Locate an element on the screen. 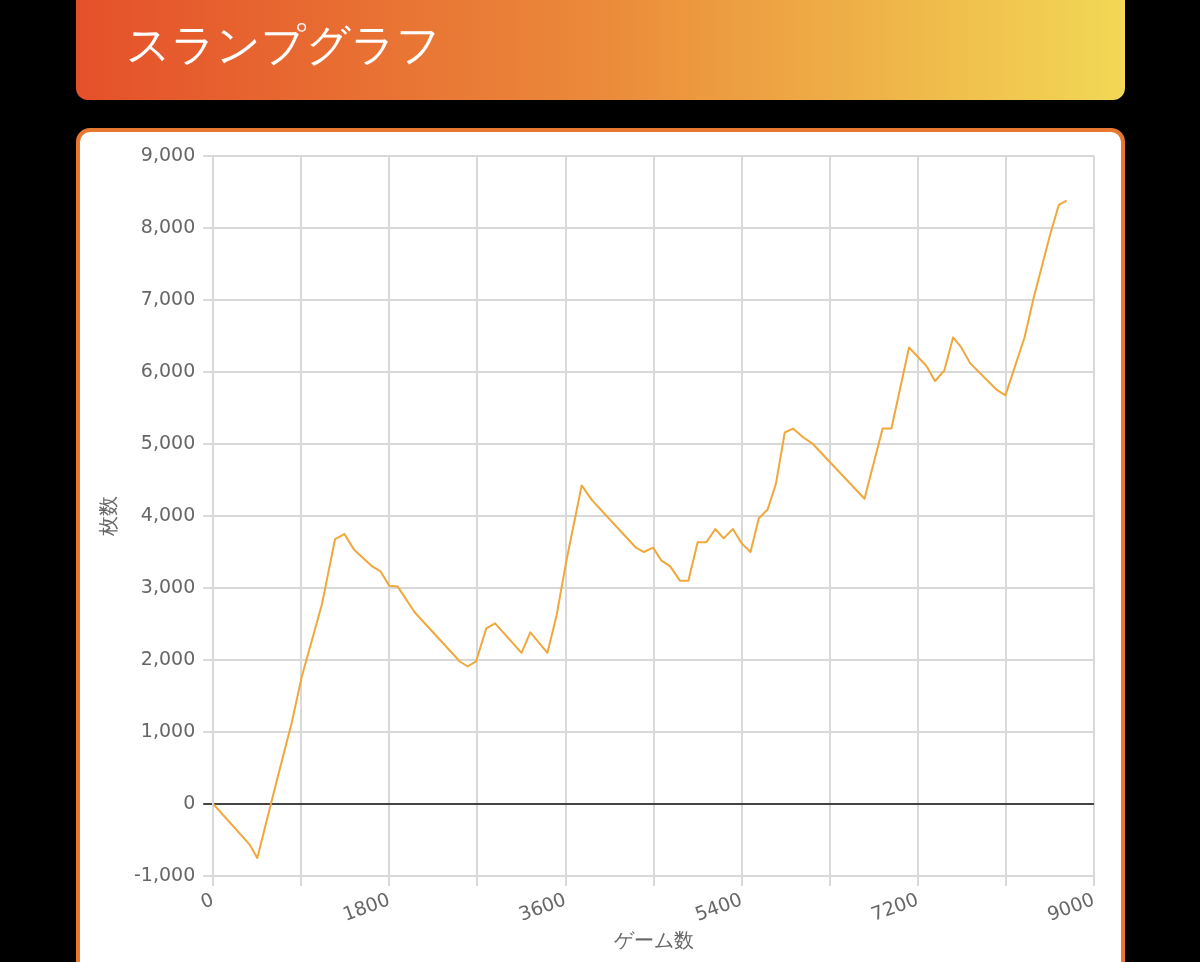  y-tick-label: 3,000 is located at coordinates (168, 585).